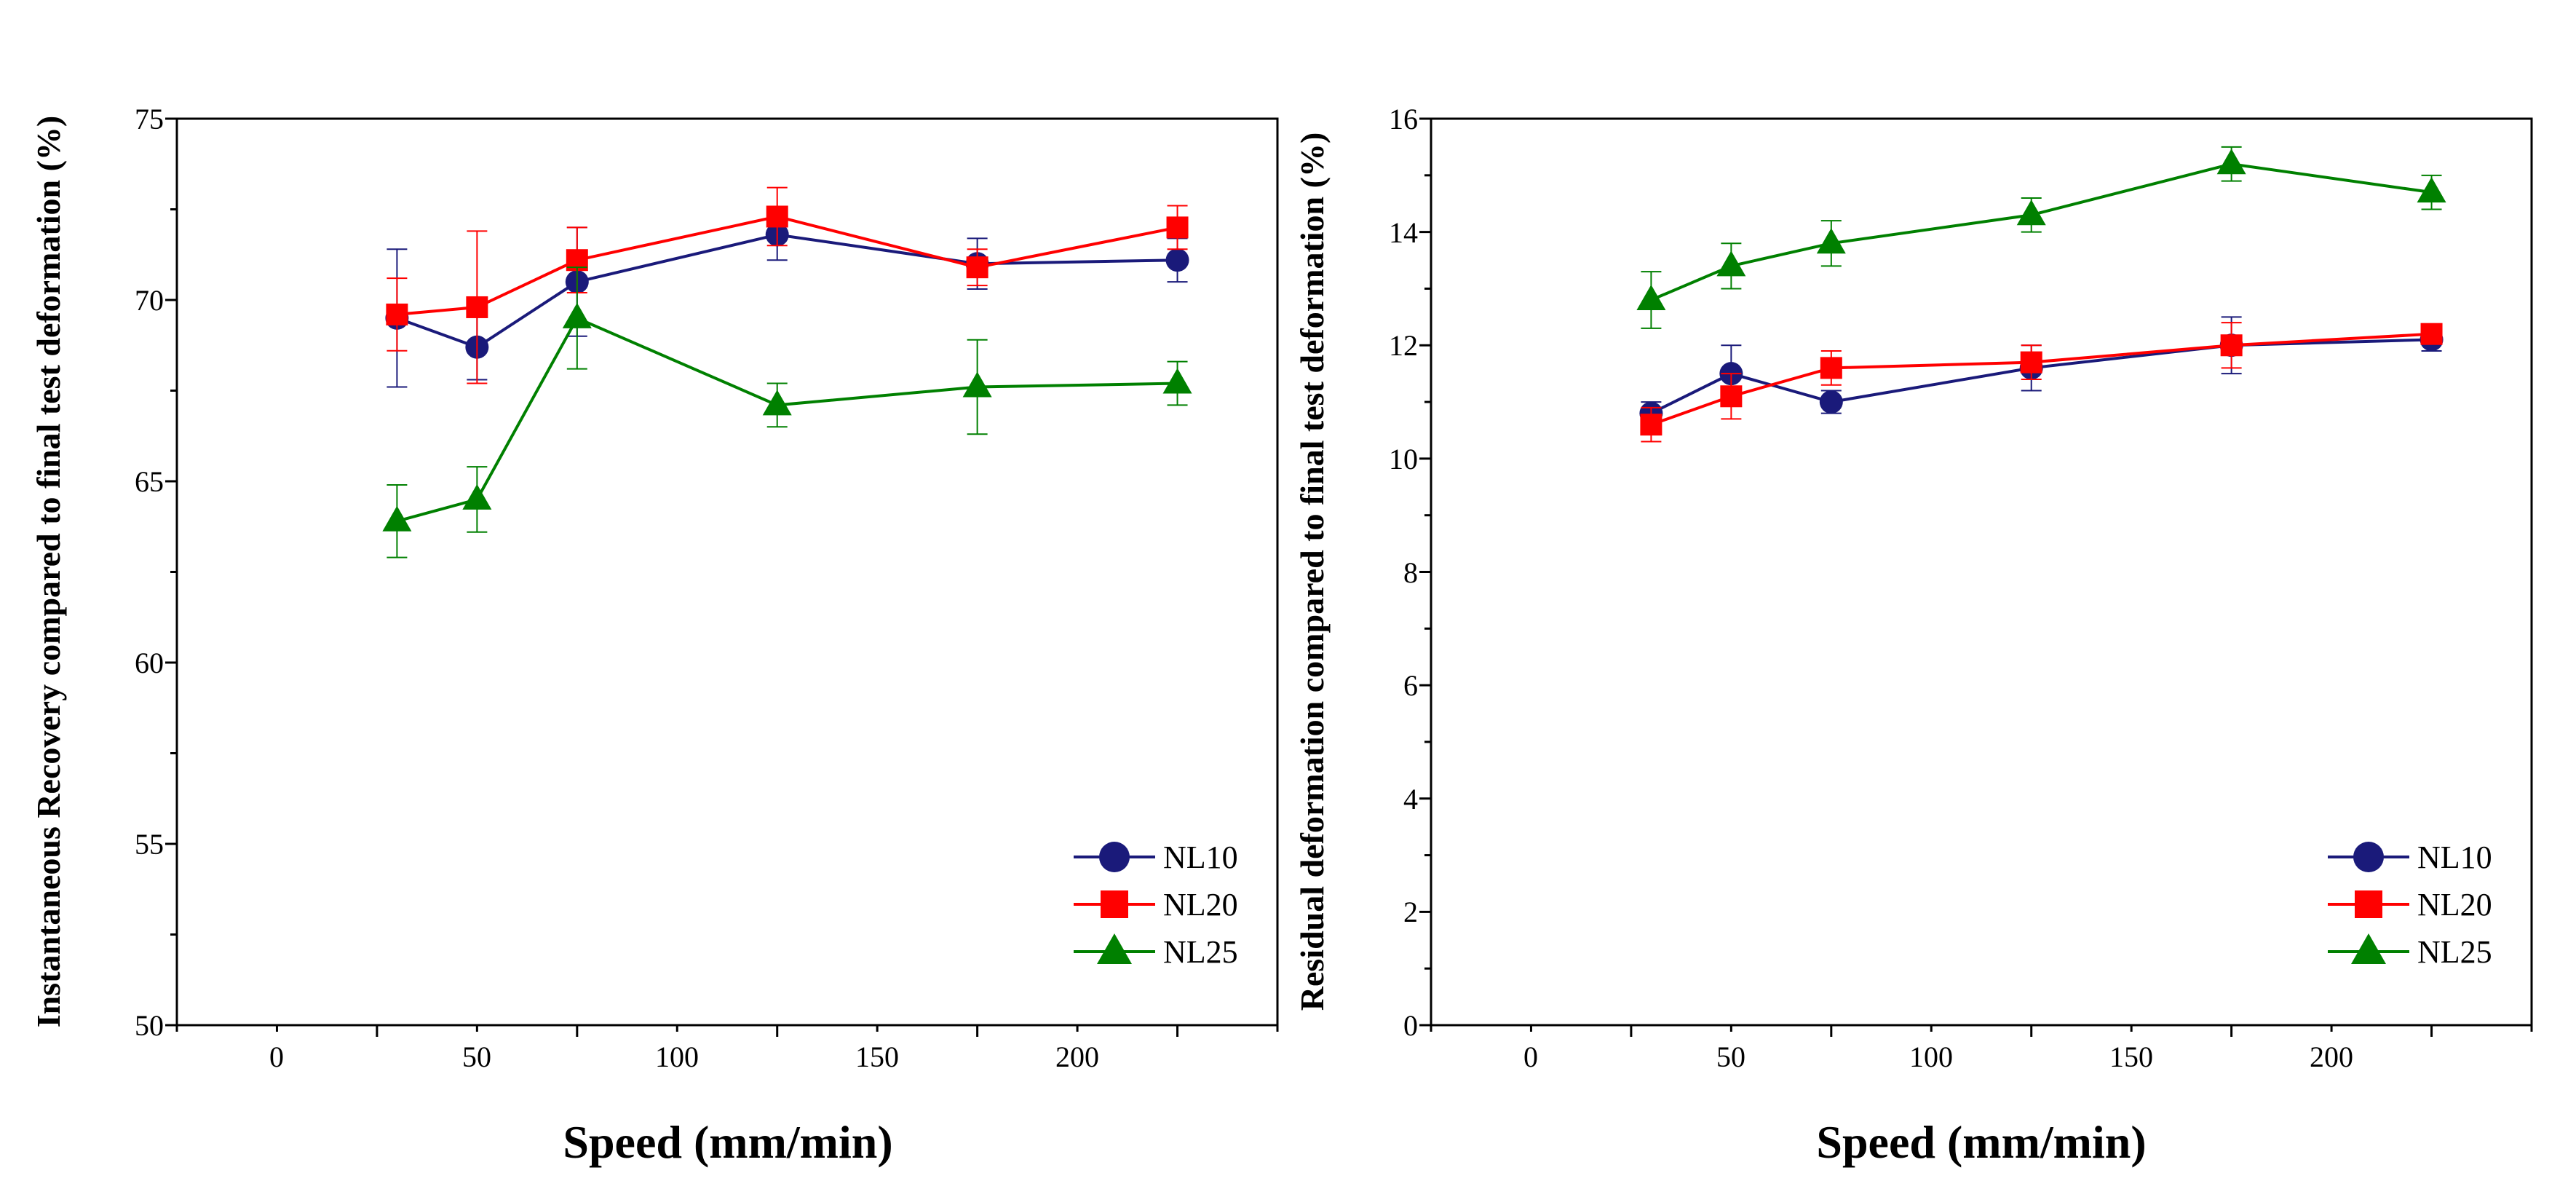 This screenshot has height=1197, width=2576. Describe the element at coordinates (1410, 572) in the screenshot. I see `y-tick-label: 8` at that location.